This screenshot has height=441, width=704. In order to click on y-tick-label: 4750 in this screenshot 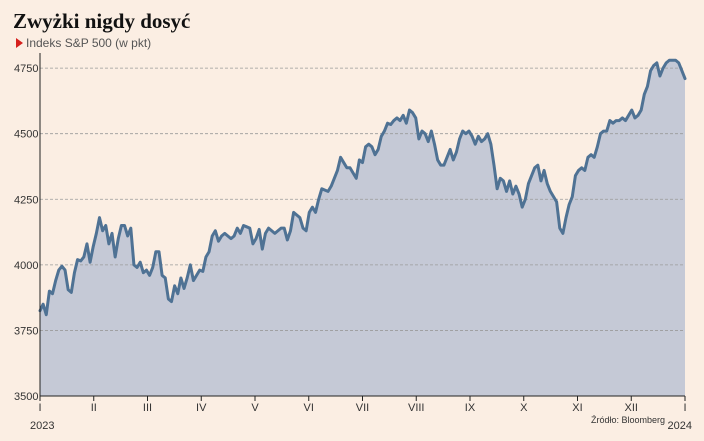, I will do `click(26, 69)`.